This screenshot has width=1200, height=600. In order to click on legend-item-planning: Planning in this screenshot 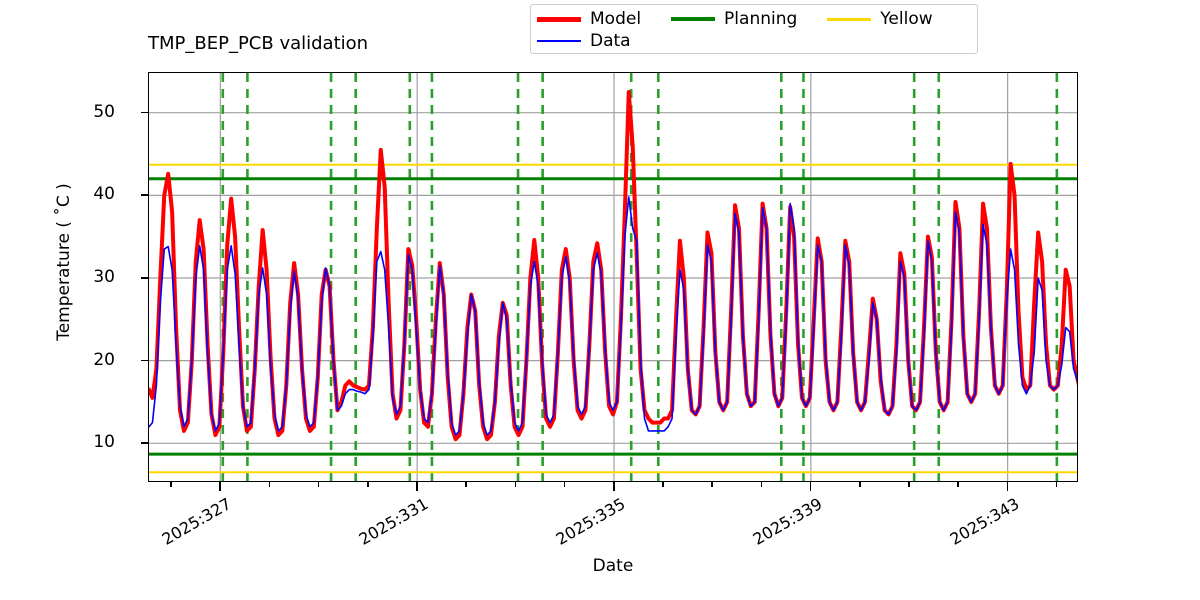, I will do `click(734, 19)`.